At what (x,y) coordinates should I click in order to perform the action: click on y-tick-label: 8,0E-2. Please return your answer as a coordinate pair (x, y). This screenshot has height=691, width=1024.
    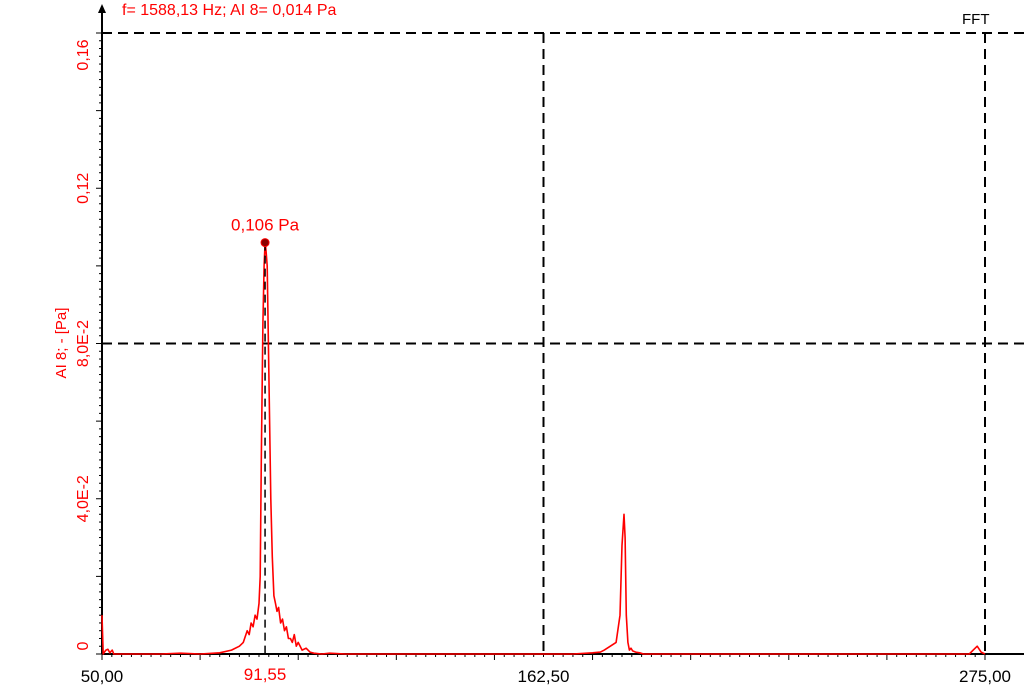
    Looking at the image, I should click on (83, 343).